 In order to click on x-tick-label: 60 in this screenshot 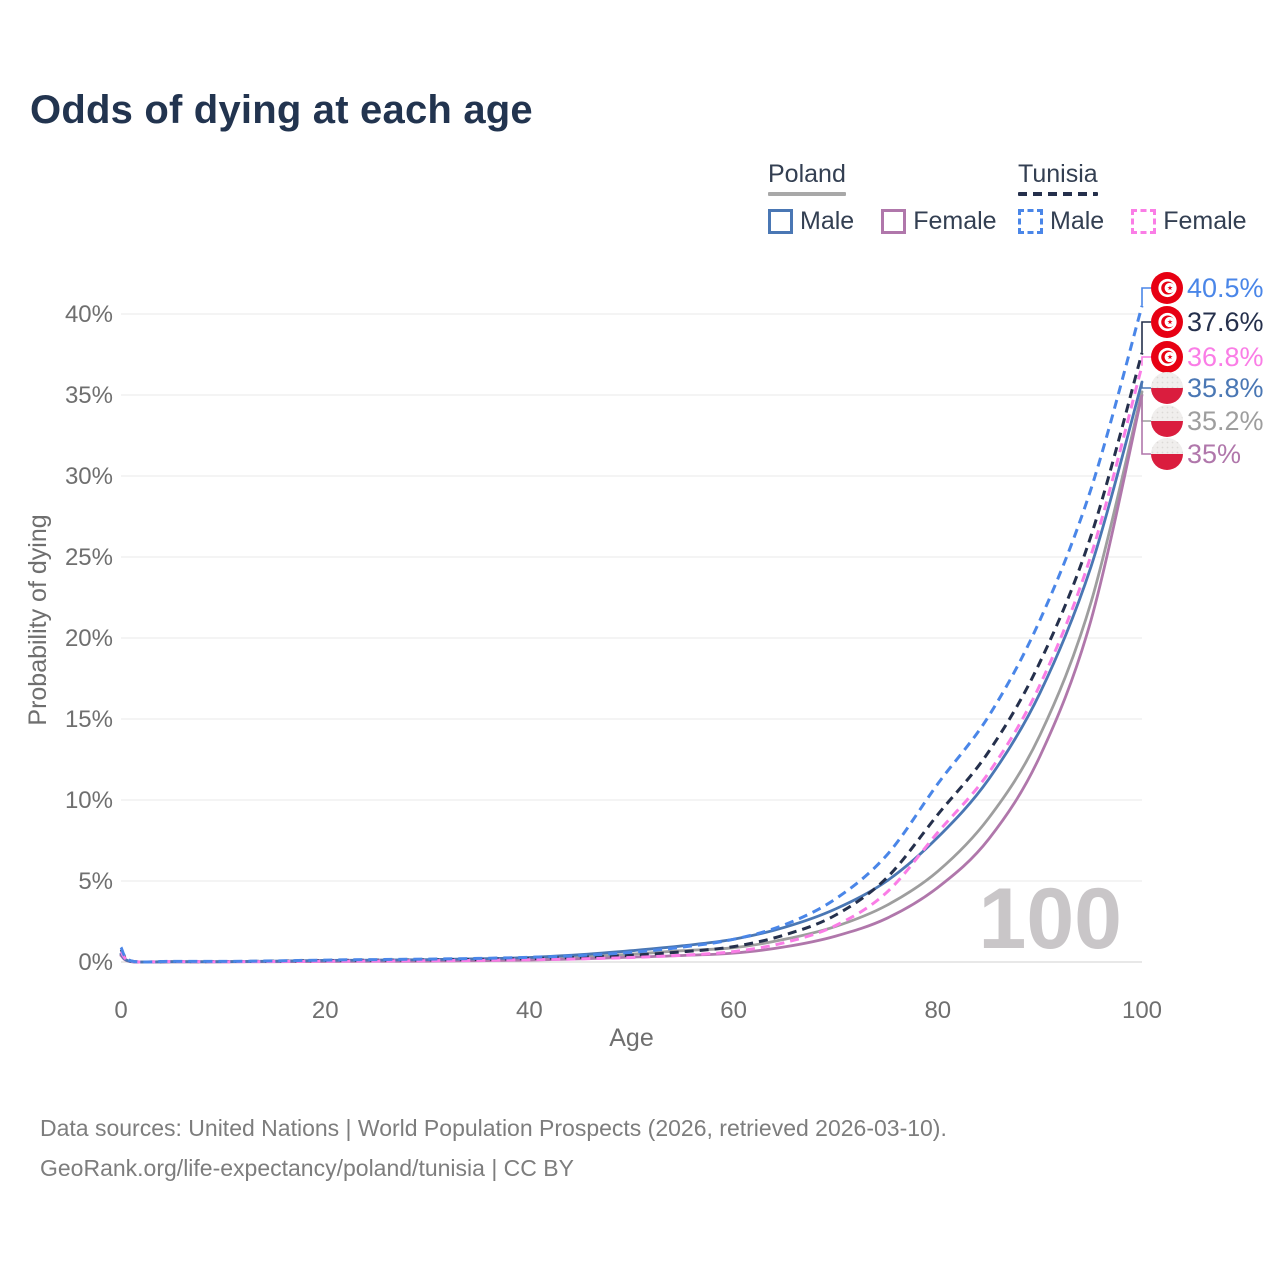, I will do `click(733, 1010)`.